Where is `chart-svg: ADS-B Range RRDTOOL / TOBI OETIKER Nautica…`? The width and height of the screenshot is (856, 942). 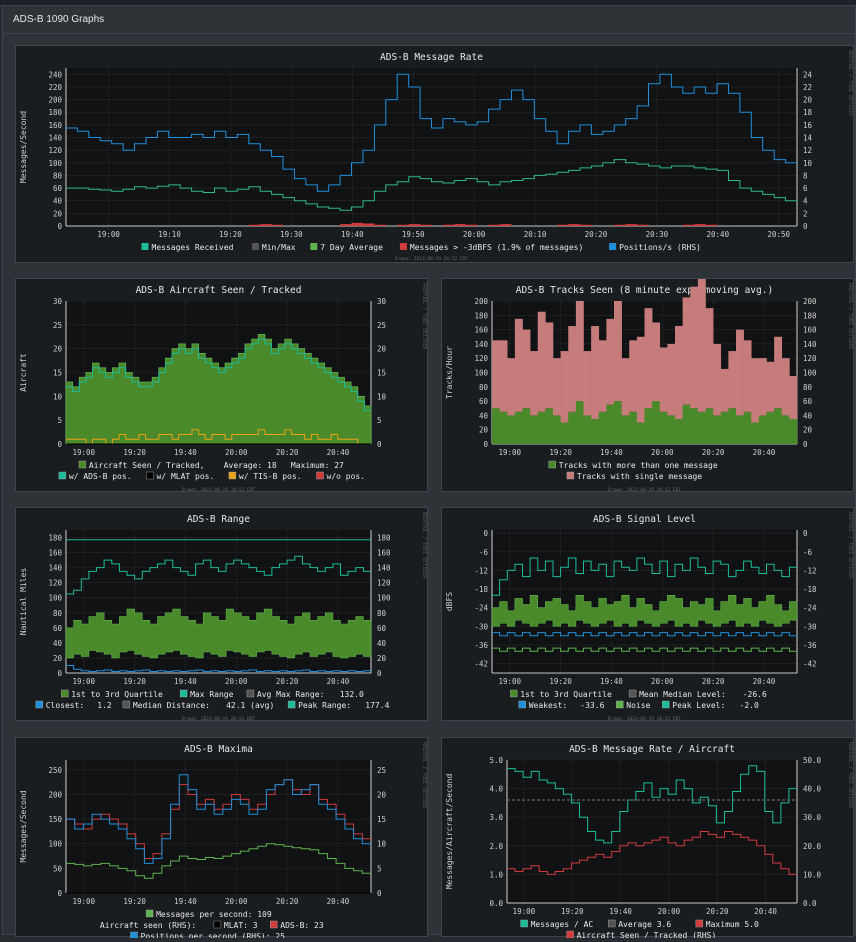 chart-svg: ADS-B Range RRDTOOL / TOBI OETIKER Nautica… is located at coordinates (223, 617).